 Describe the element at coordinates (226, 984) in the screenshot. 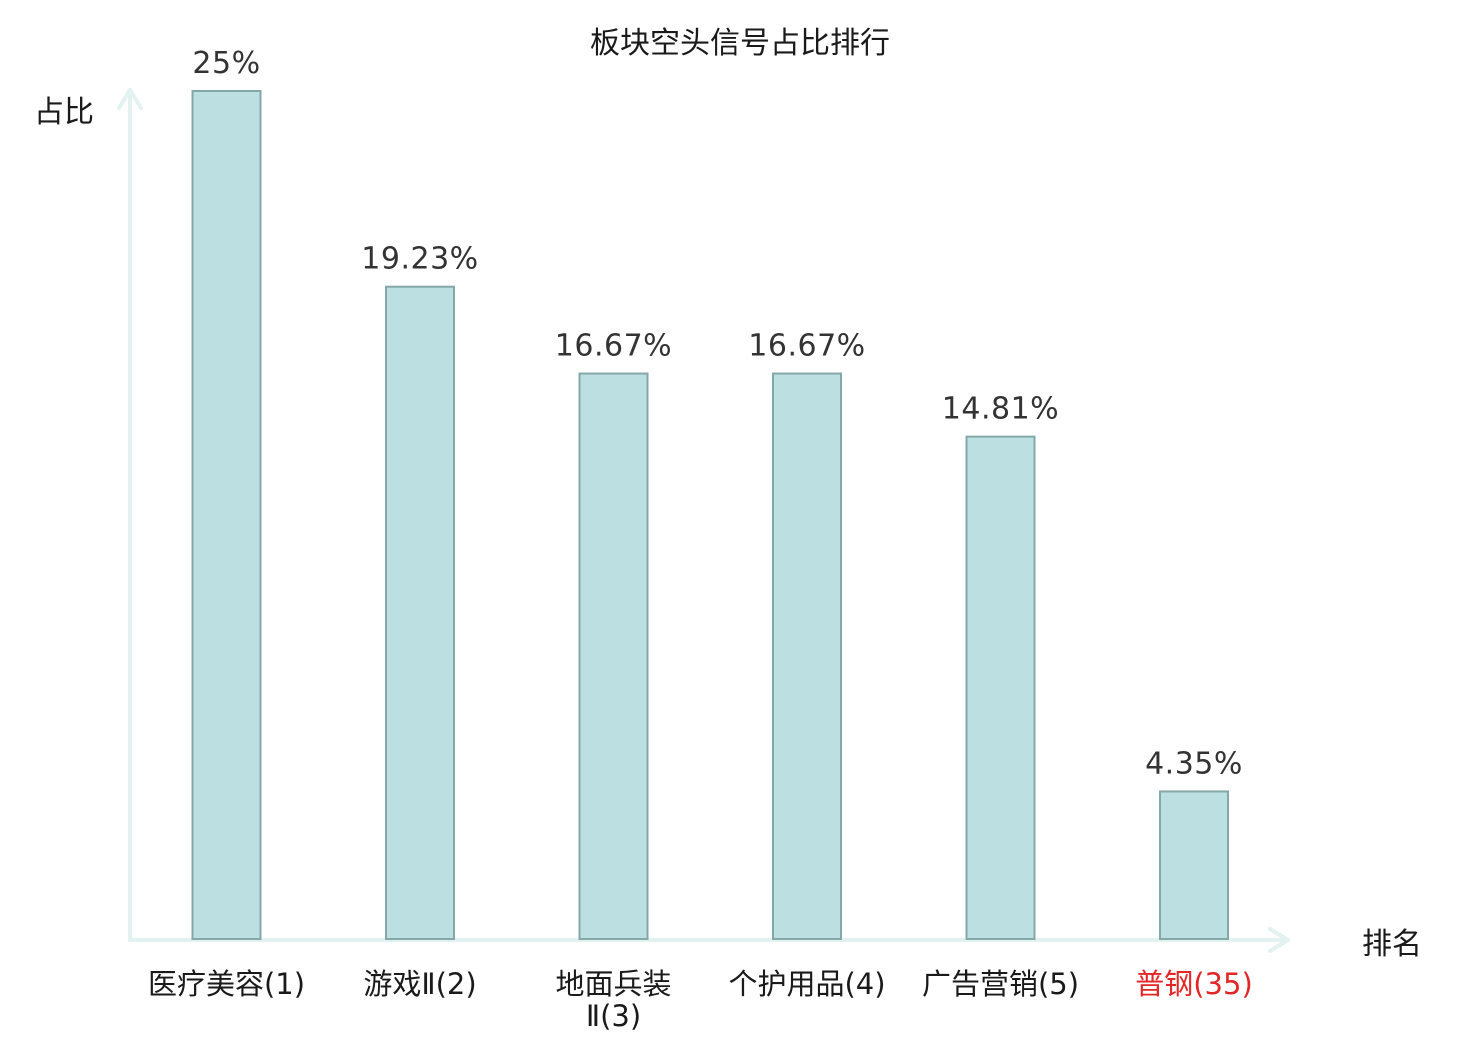

I see `category-label-1: 医疗美容(1)` at that location.